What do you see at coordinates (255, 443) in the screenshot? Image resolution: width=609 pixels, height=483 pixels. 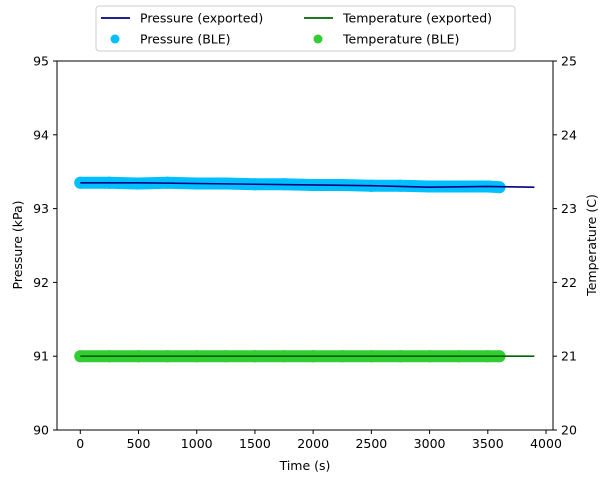 I see `x-tick-label: 1500` at bounding box center [255, 443].